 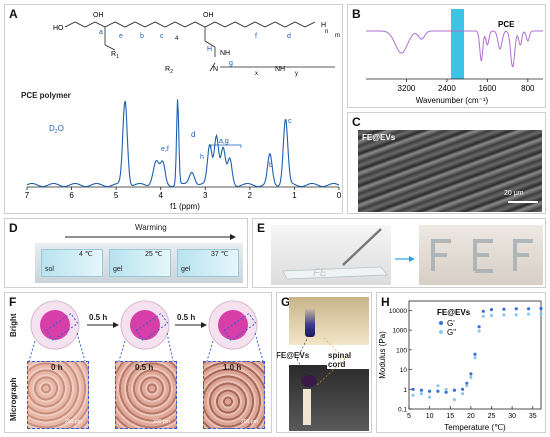 What do you see at coordinates (142, 36) in the screenshot?
I see `struct-b: b` at bounding box center [142, 36].